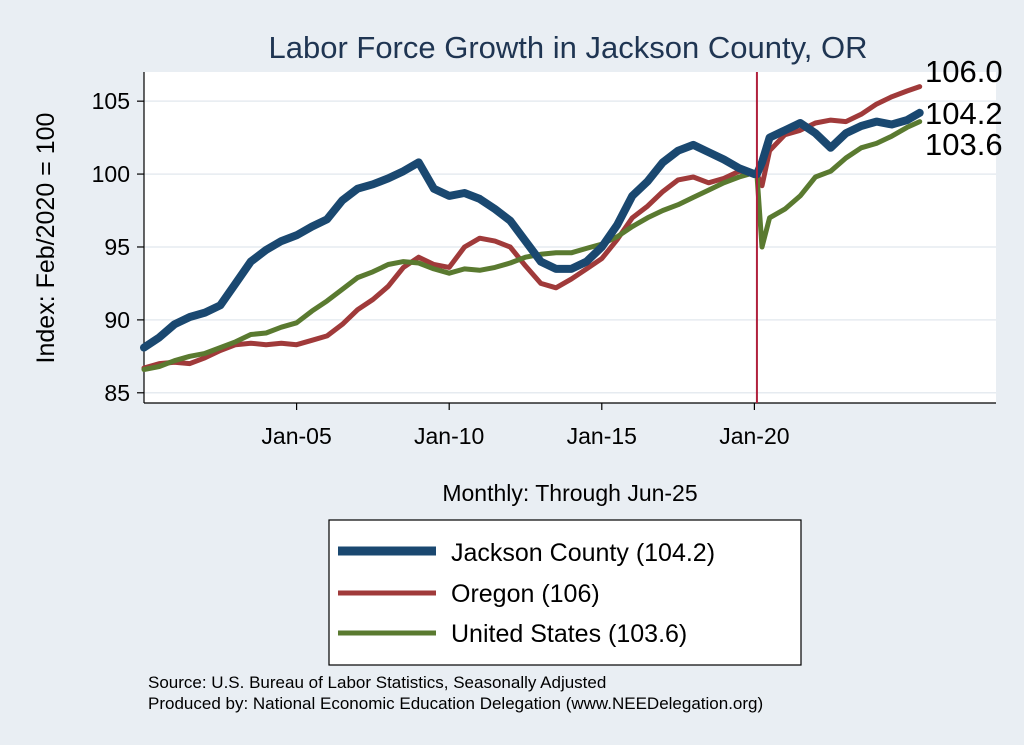  I want to click on x-tick-label: Jan-10, so click(449, 436).